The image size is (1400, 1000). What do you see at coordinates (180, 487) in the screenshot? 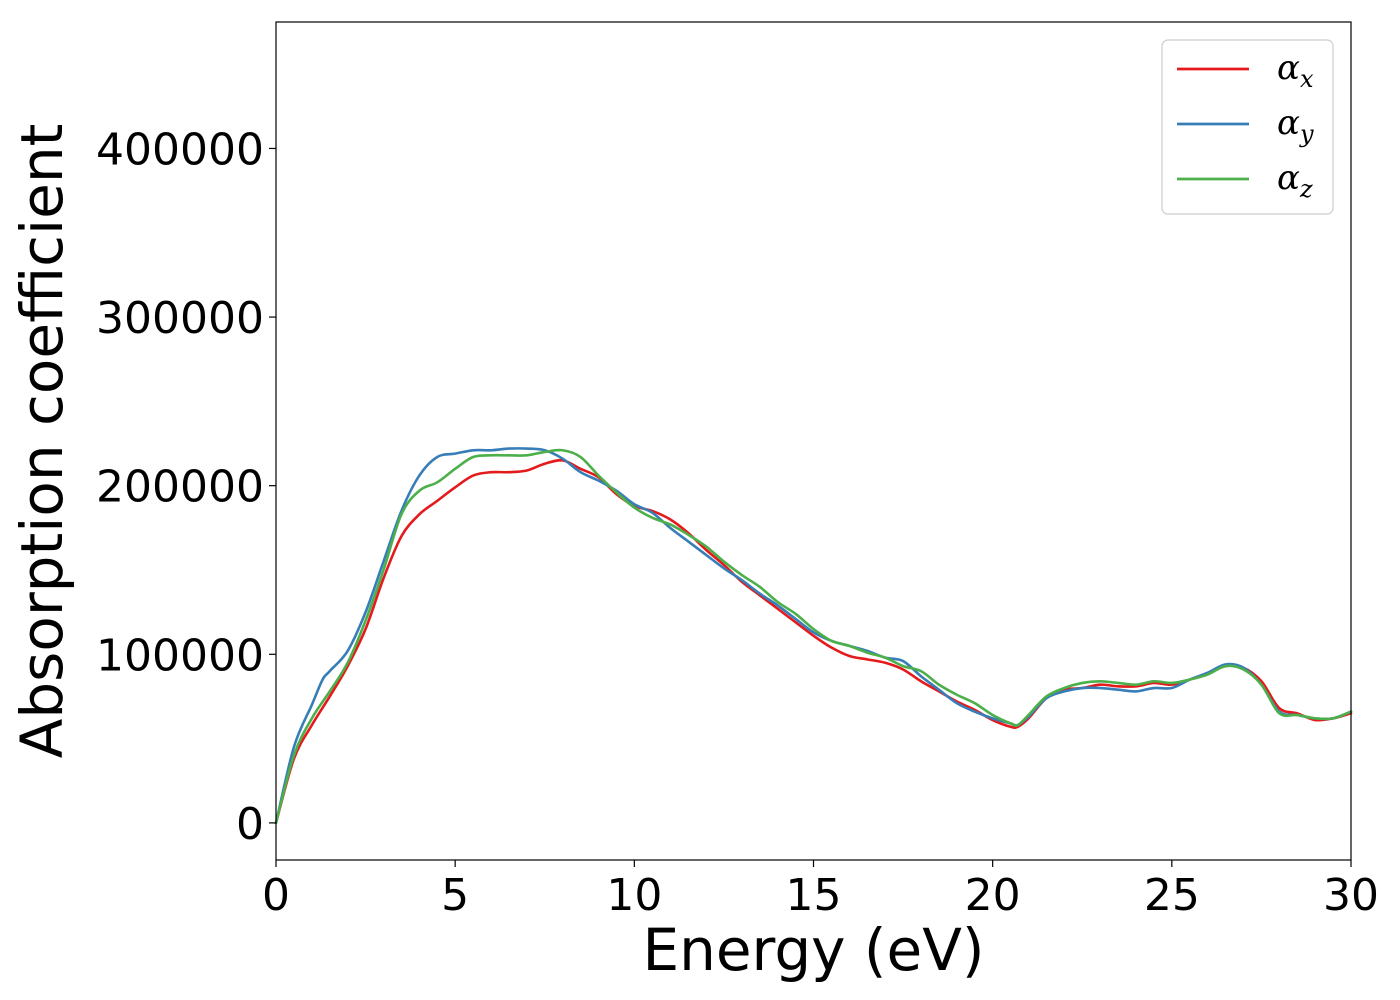
I see `y-tick-label: 200000` at bounding box center [180, 487].